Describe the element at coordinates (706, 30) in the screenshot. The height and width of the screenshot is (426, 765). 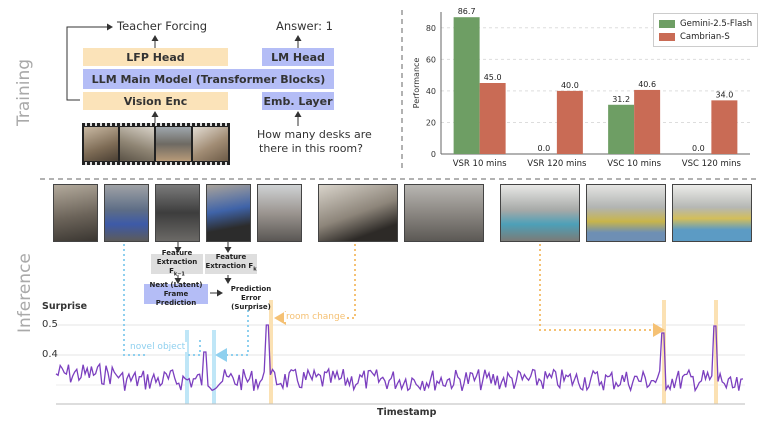
I see `chart-legend: Gemini-2.5-Flash Cambrian-S` at that location.